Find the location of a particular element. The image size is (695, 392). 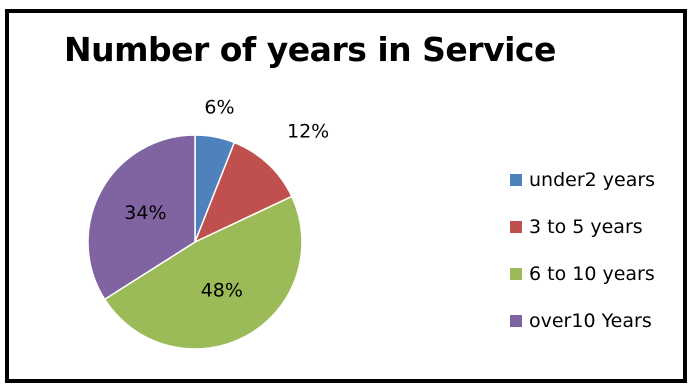

legend-label: 6 to 10 years is located at coordinates (592, 273).